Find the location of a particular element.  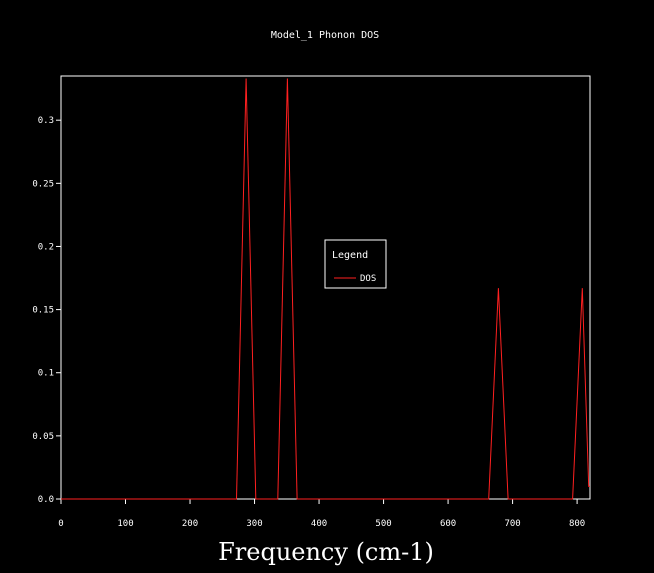

y-tick-label: 0.25 is located at coordinates (43, 184).